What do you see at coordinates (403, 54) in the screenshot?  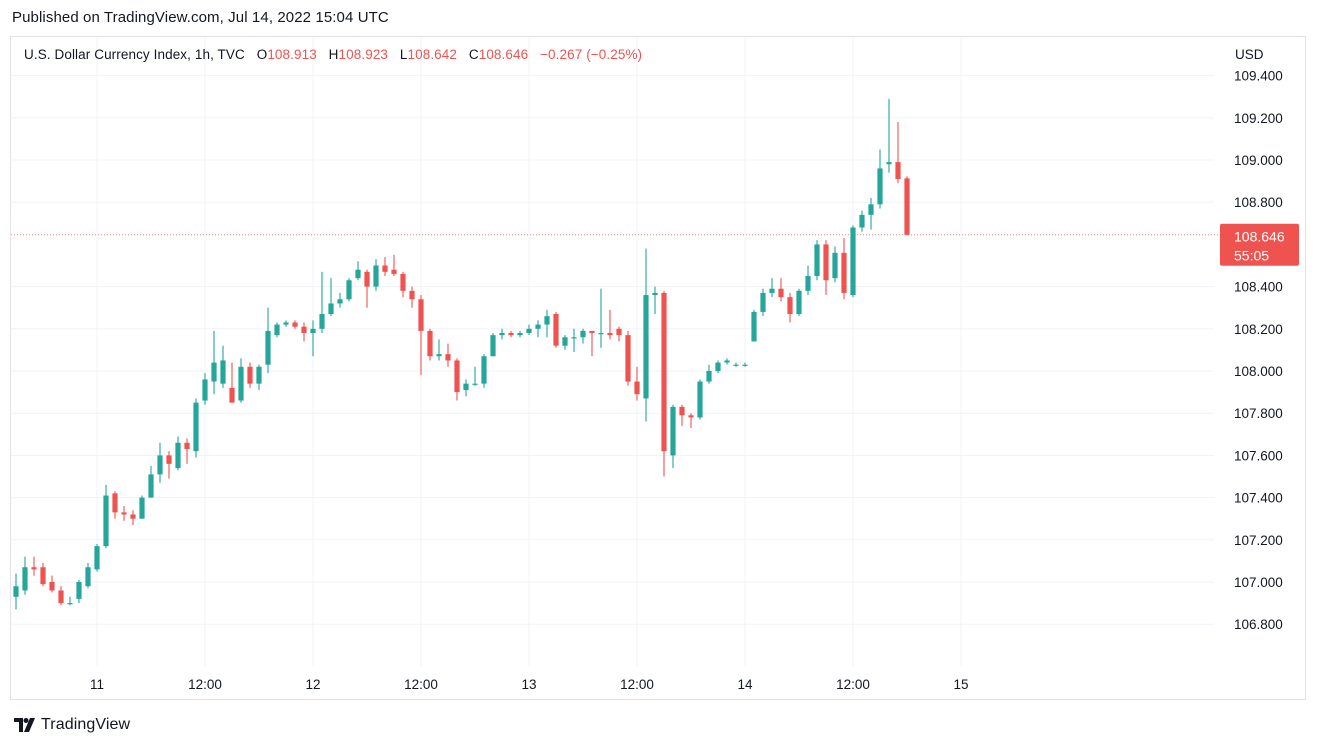 I see `low-label: L` at bounding box center [403, 54].